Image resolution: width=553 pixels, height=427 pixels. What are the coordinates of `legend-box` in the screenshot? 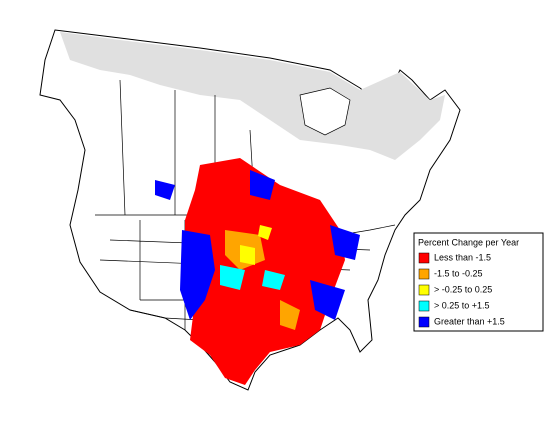 It's located at (478, 282).